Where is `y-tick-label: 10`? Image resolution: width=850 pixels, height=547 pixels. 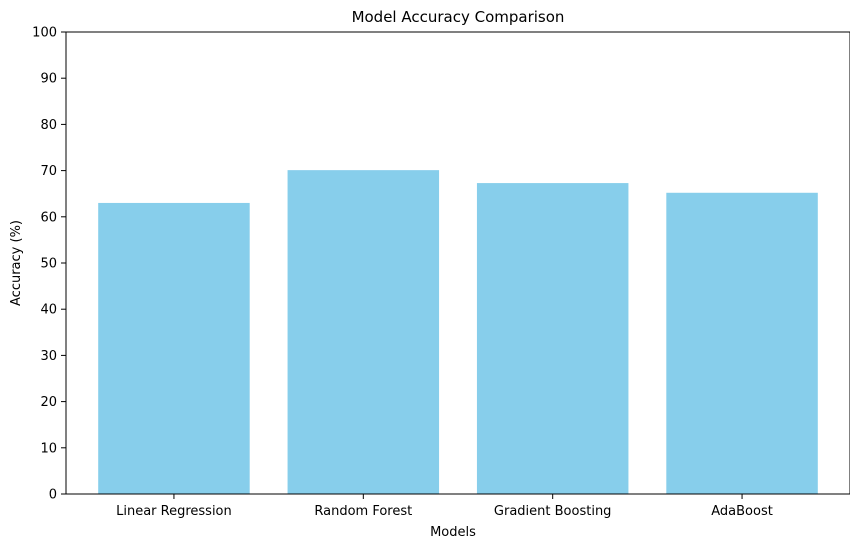 y-tick-label: 10 is located at coordinates (48, 448).